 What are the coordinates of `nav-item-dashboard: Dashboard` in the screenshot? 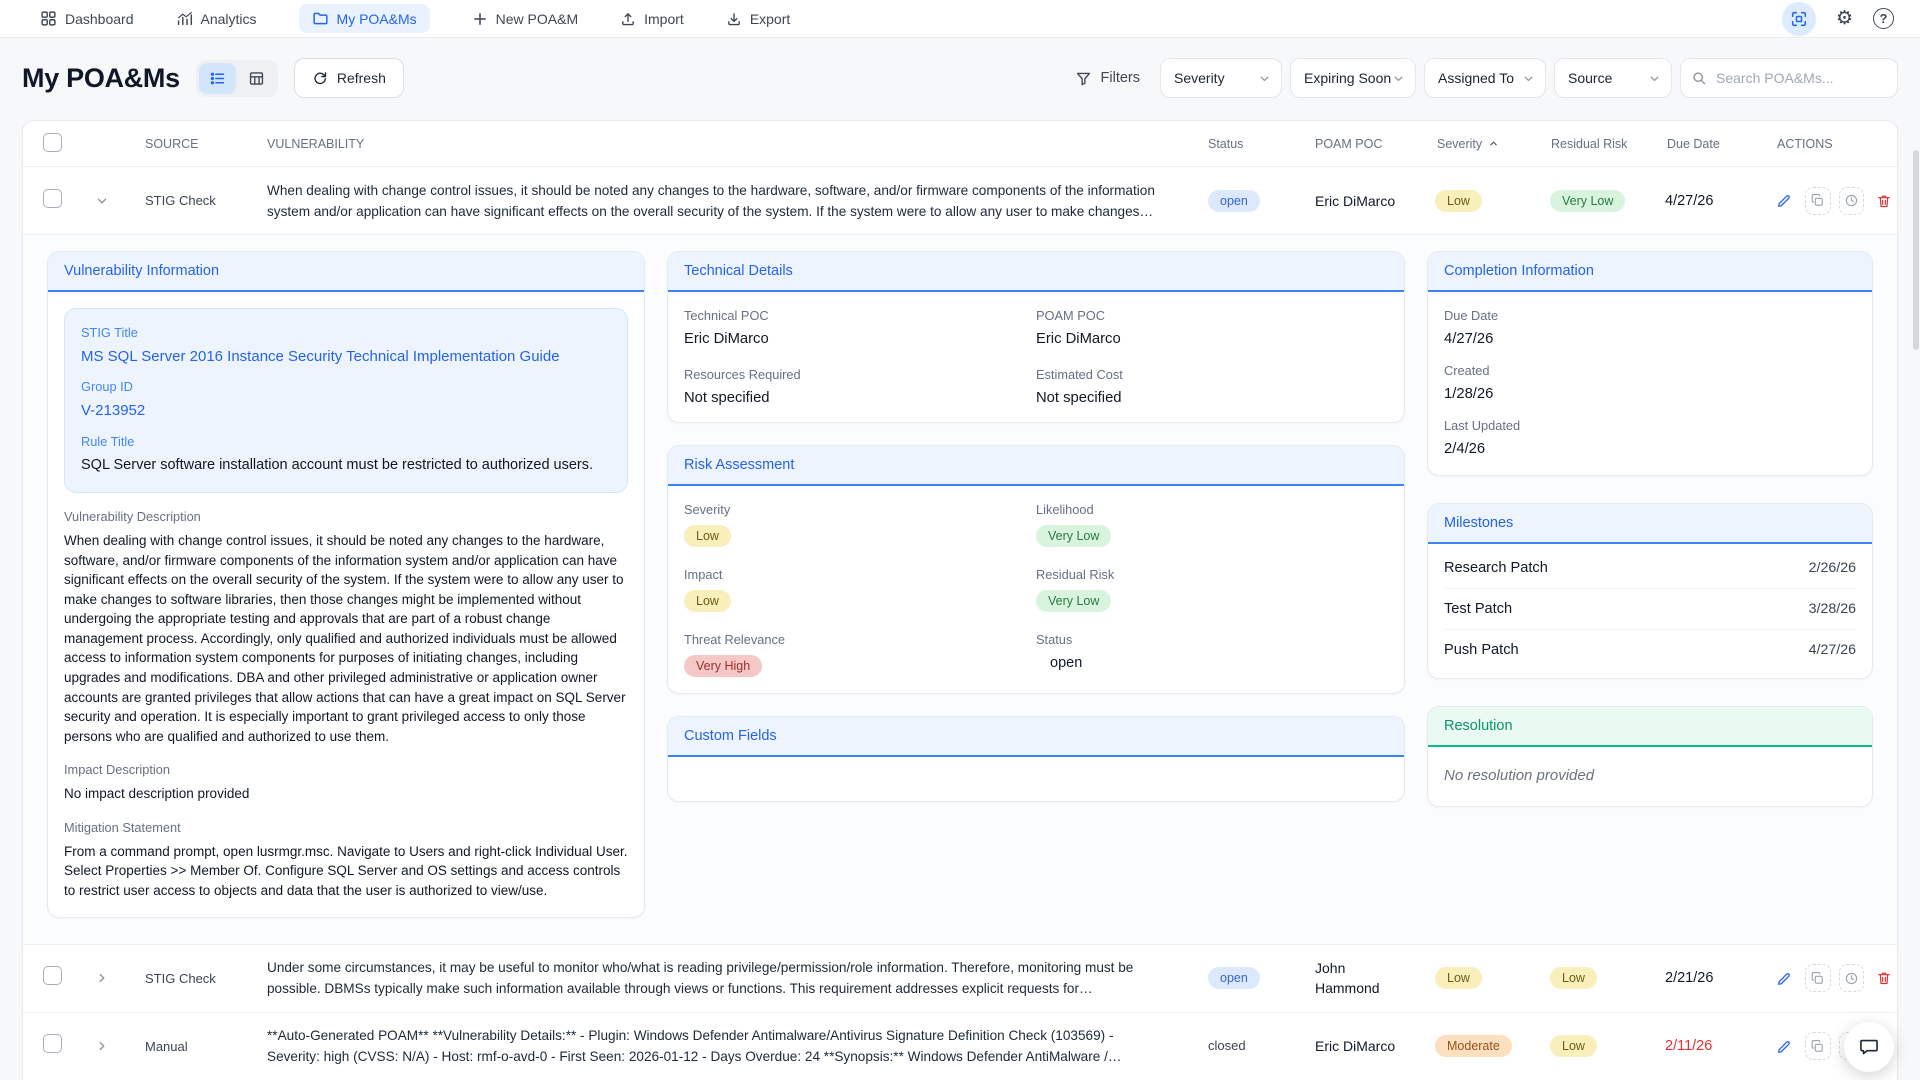 It's located at (87, 18).